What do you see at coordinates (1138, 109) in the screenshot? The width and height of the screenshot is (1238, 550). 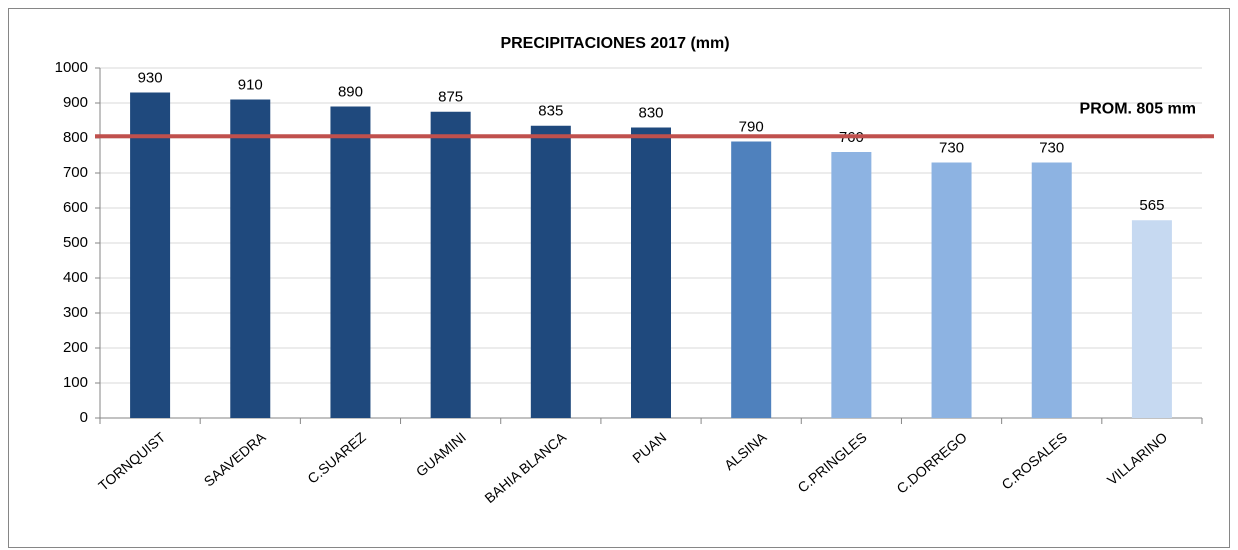 I see `average-label: PROM. 805 mm` at bounding box center [1138, 109].